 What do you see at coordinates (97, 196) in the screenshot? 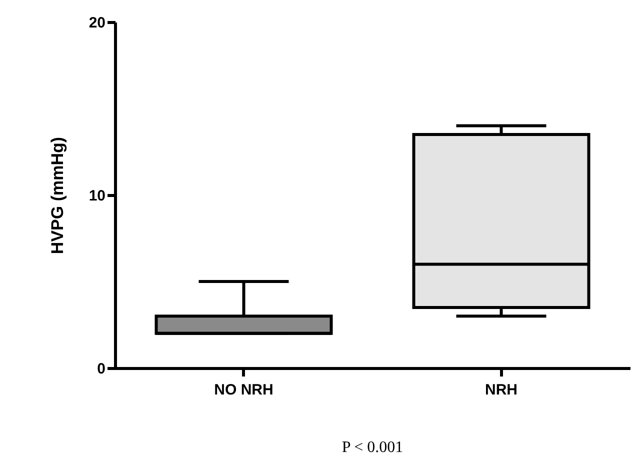
I see `y-tick-label: 10` at bounding box center [97, 196].